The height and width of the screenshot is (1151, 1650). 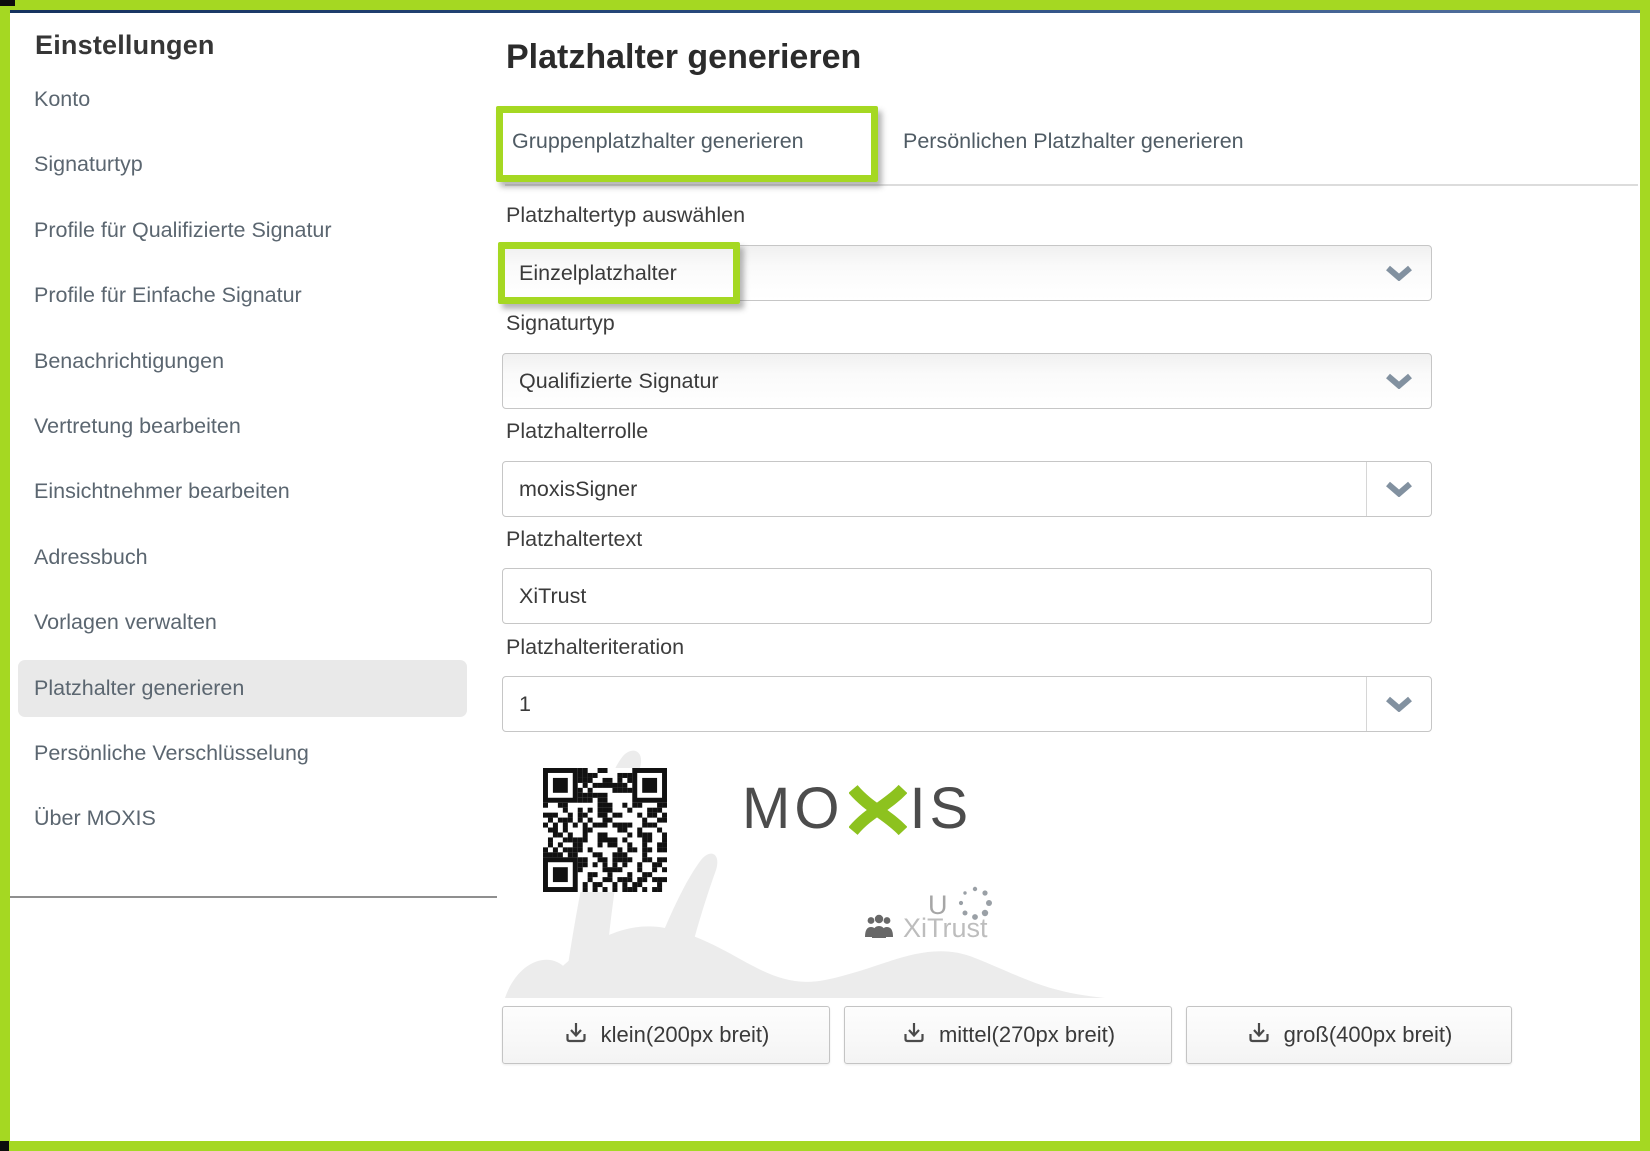 I want to click on signature-type-select: Qualifizierte Signatur, so click(x=967, y=381).